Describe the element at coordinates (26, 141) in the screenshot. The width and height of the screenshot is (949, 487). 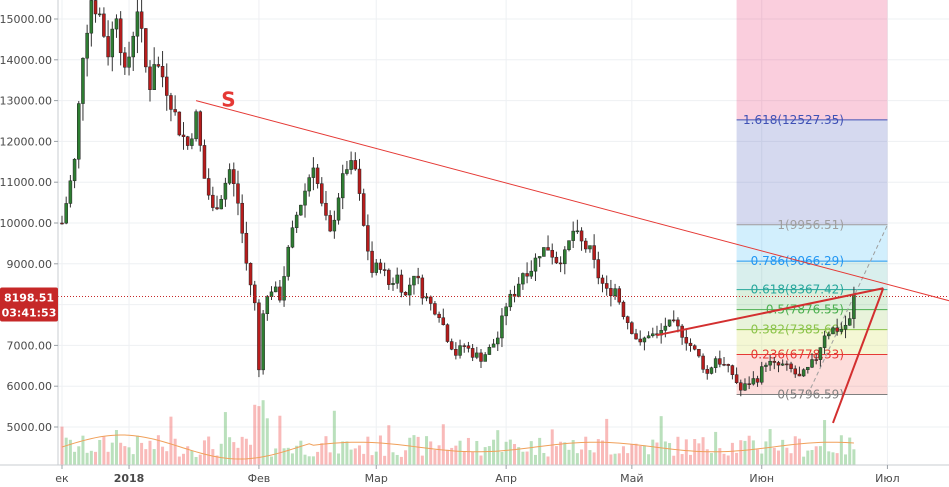
I see `y-tick-label: 12000.00` at that location.